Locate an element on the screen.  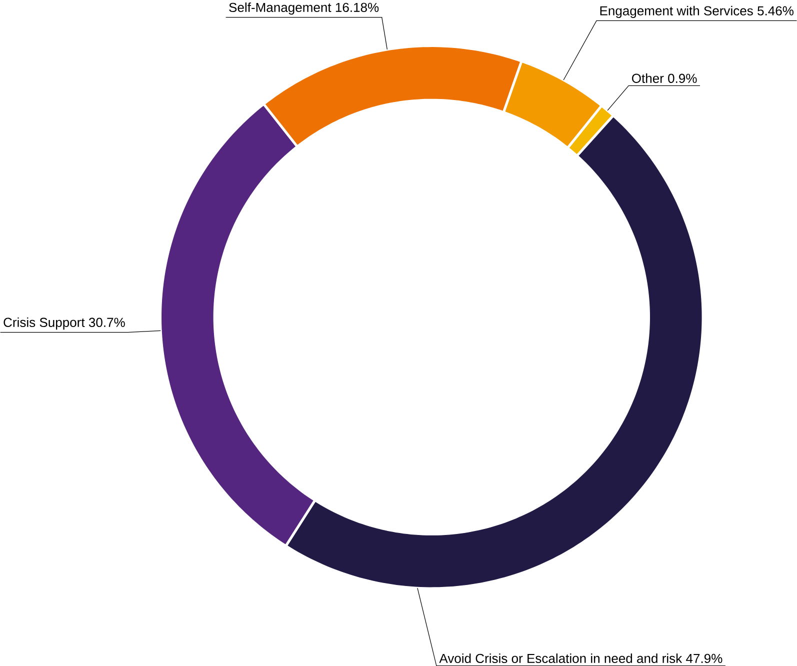
slice-label: Self-Management is located at coordinates (280, 8).